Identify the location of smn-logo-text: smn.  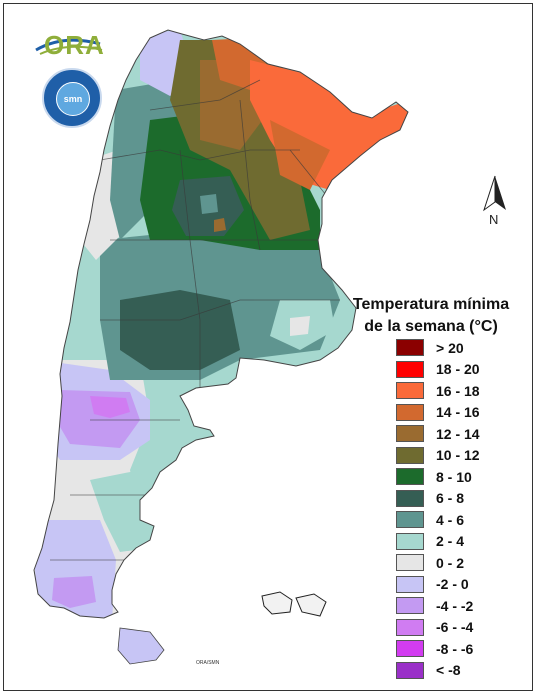
(73, 99).